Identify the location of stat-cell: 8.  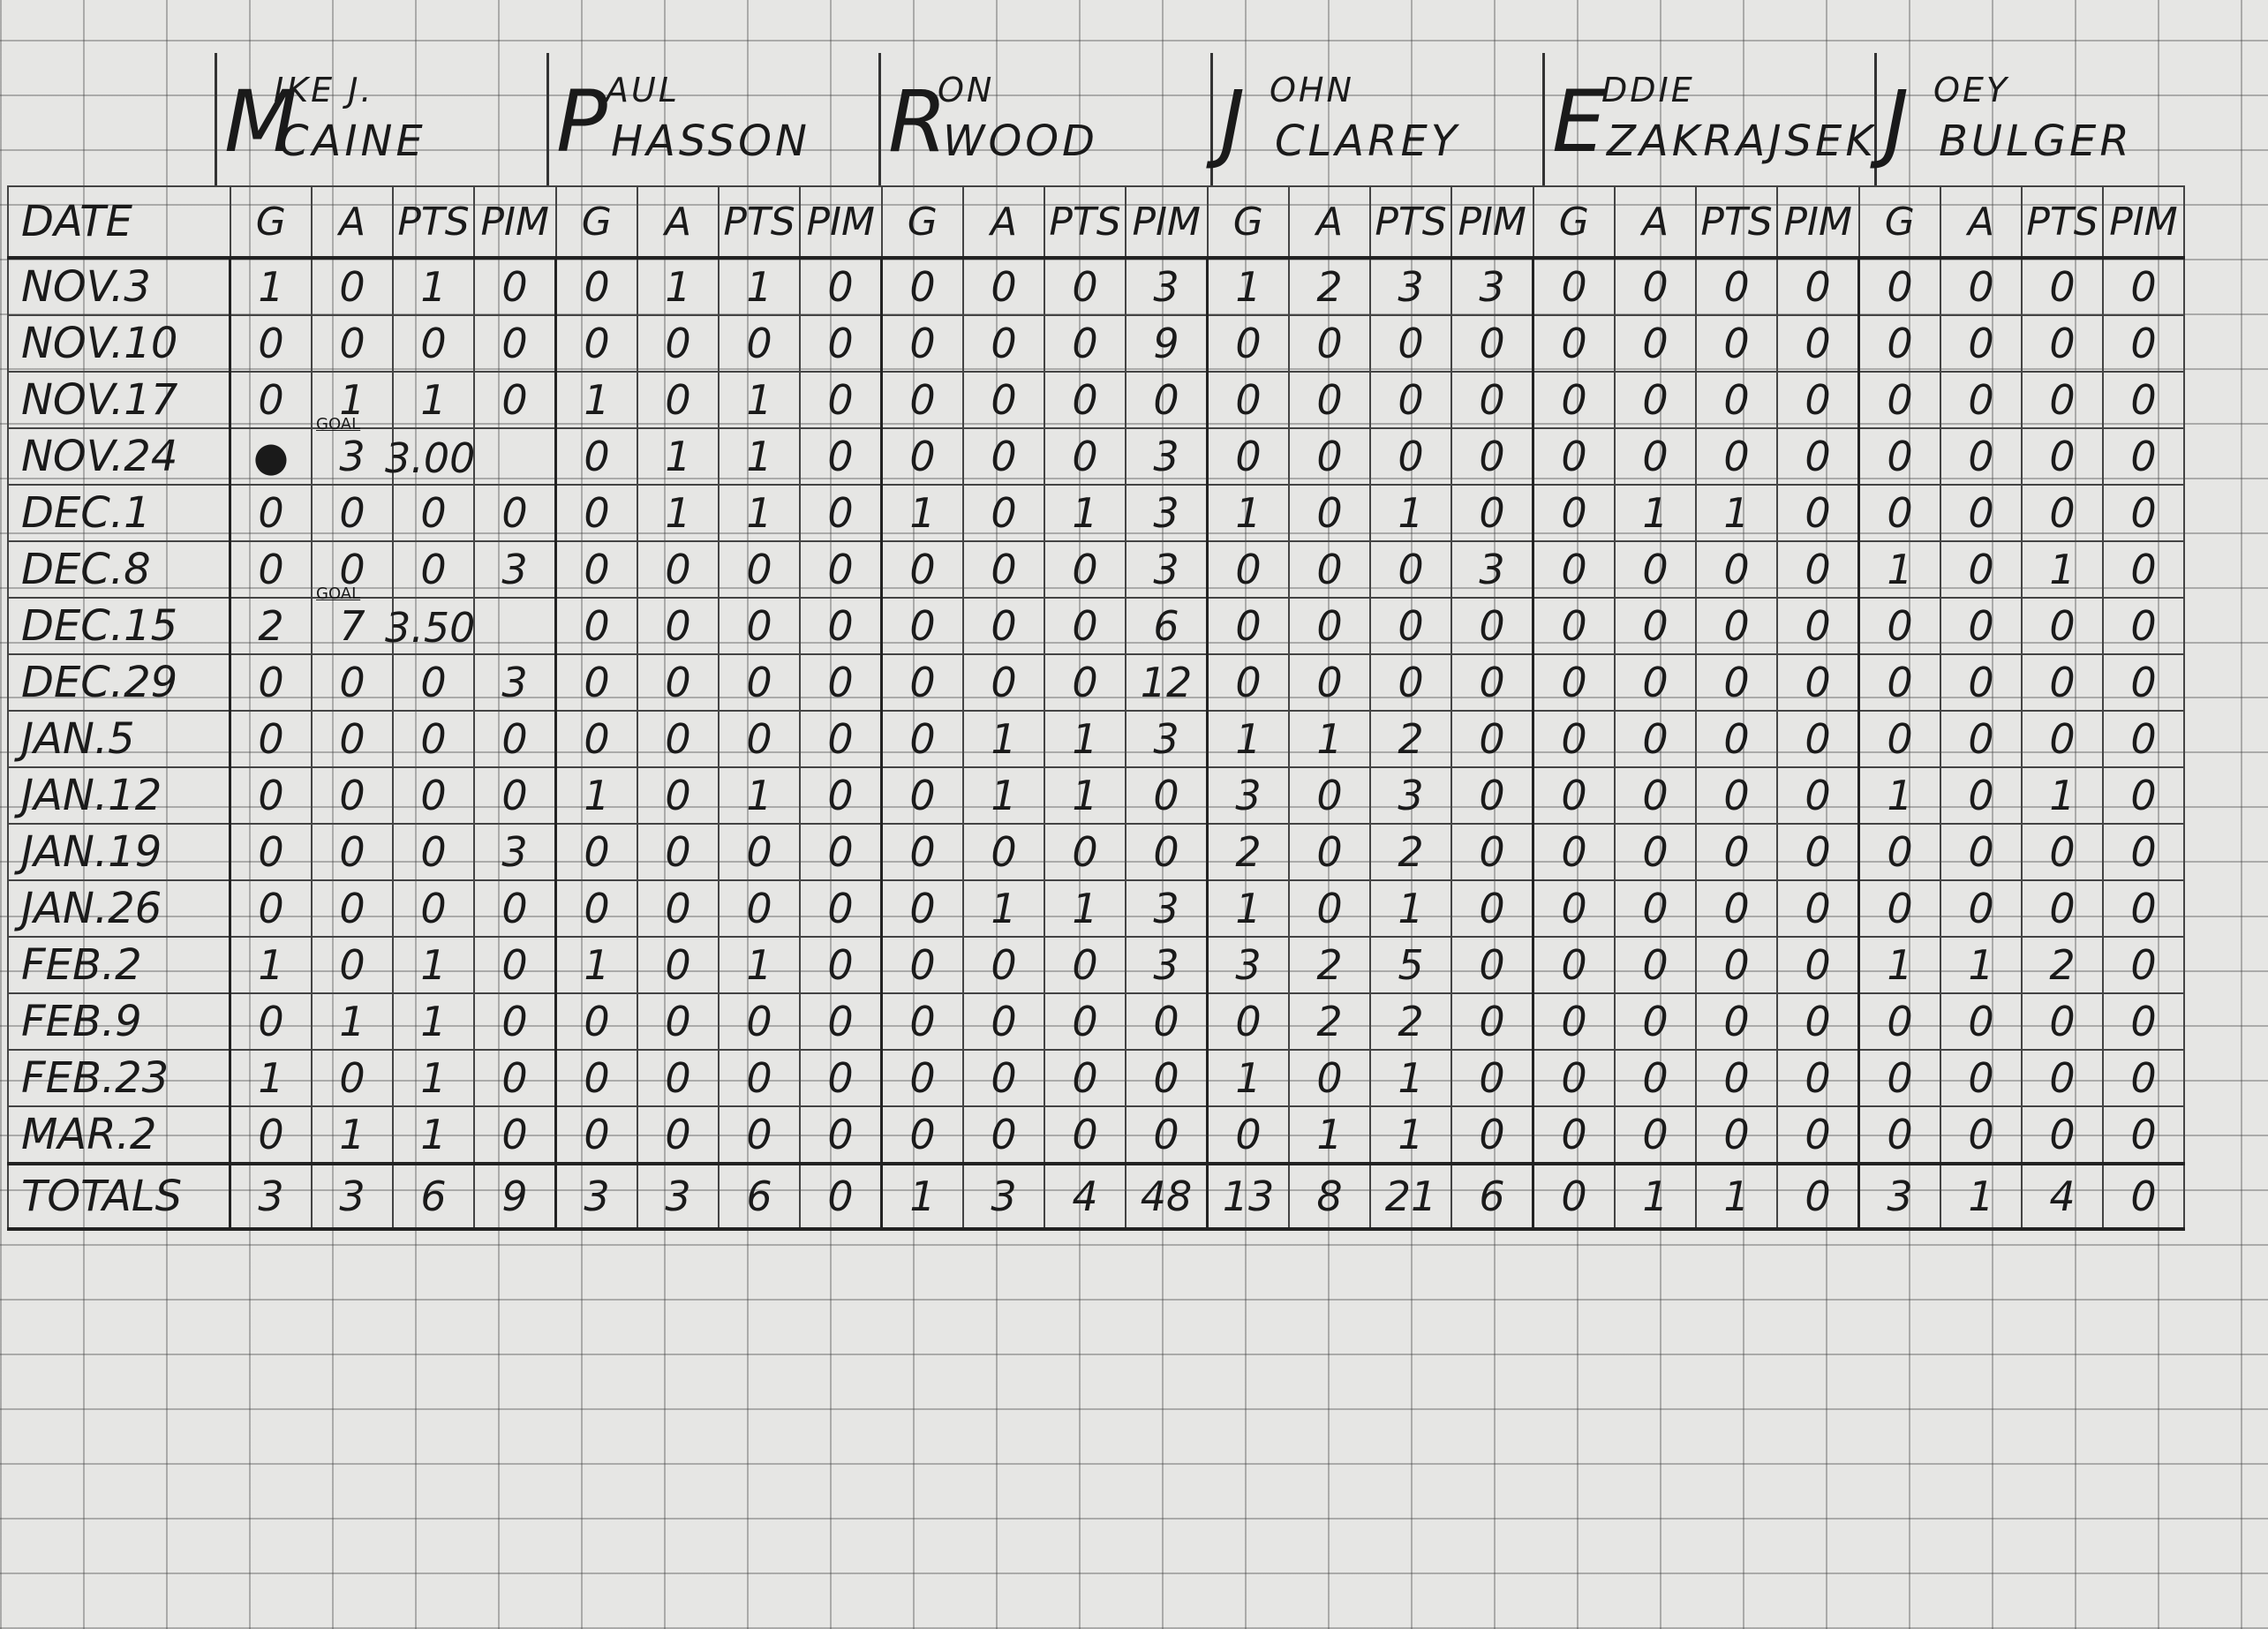
(1329, 1196).